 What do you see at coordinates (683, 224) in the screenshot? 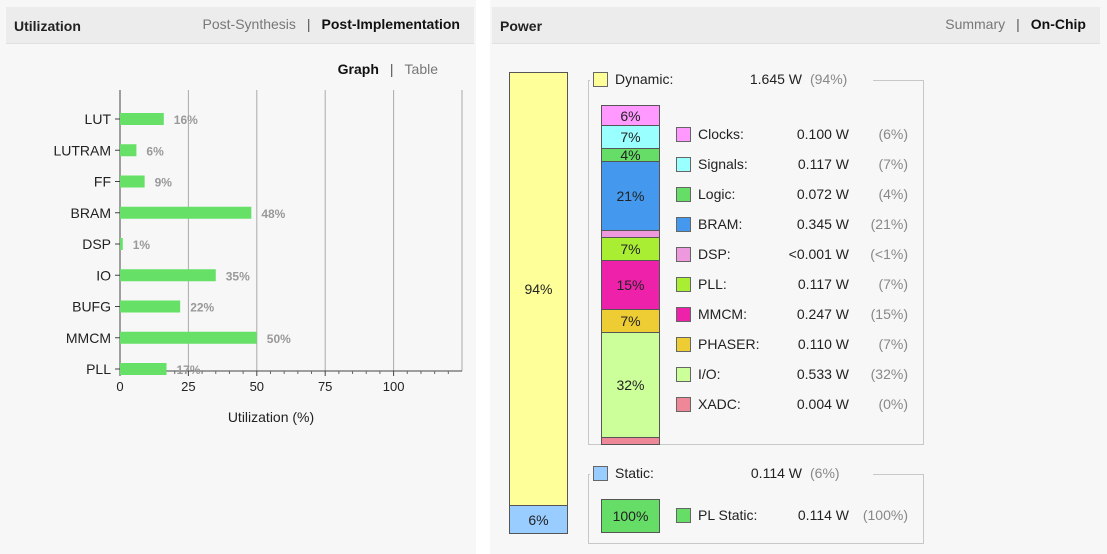
I see `legend-swatch-bram` at bounding box center [683, 224].